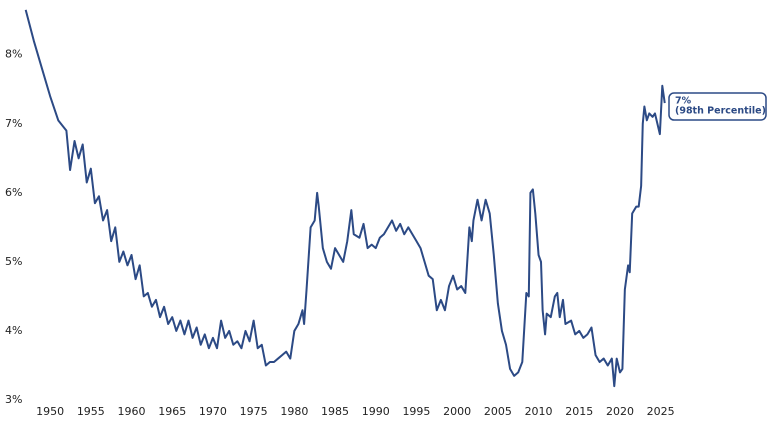 This screenshot has width=768, height=424. I want to click on x-tick-label: 1960, so click(132, 411).